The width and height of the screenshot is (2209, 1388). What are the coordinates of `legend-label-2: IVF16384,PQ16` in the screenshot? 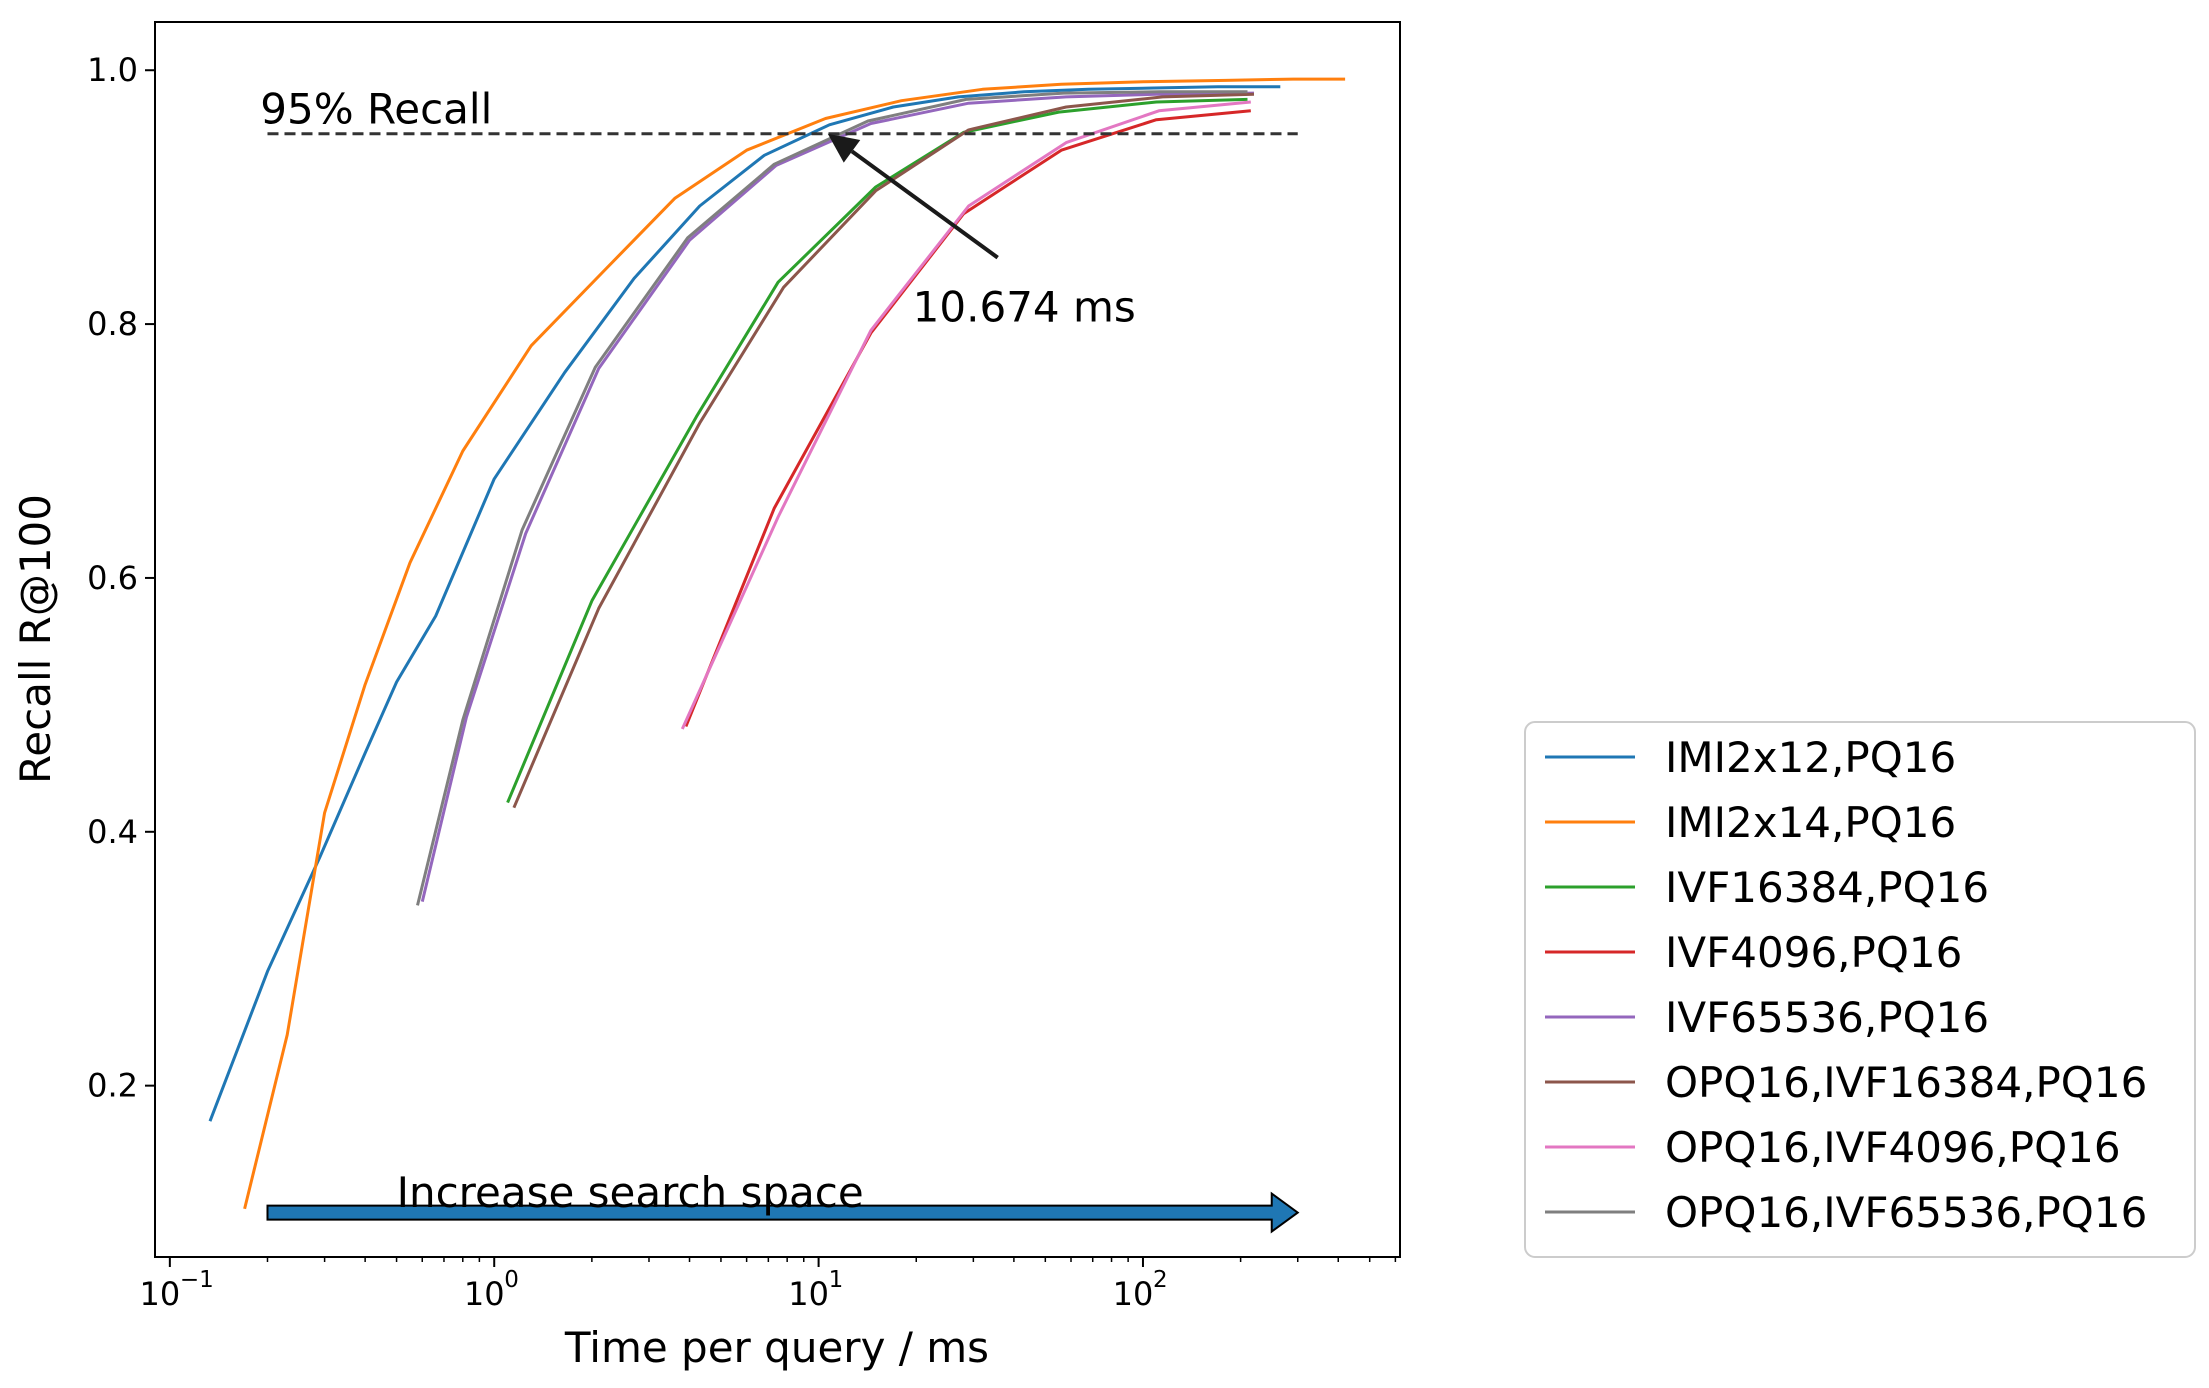 It's located at (1827, 887).